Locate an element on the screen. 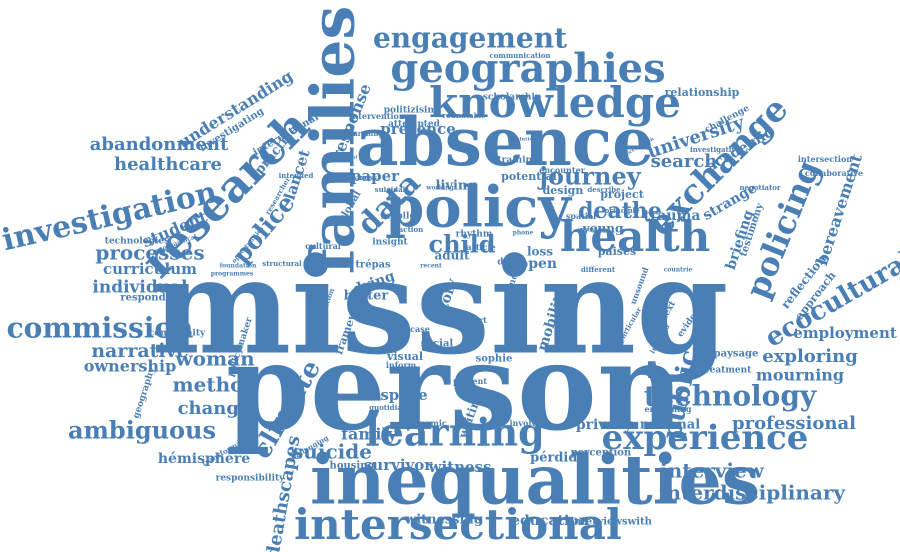  cloud-word: communication is located at coordinates (519, 55).